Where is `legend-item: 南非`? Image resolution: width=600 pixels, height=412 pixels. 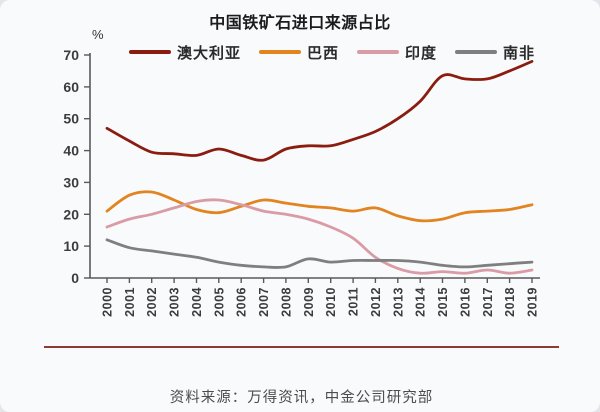
legend-item: 南非 is located at coordinates (495, 52).